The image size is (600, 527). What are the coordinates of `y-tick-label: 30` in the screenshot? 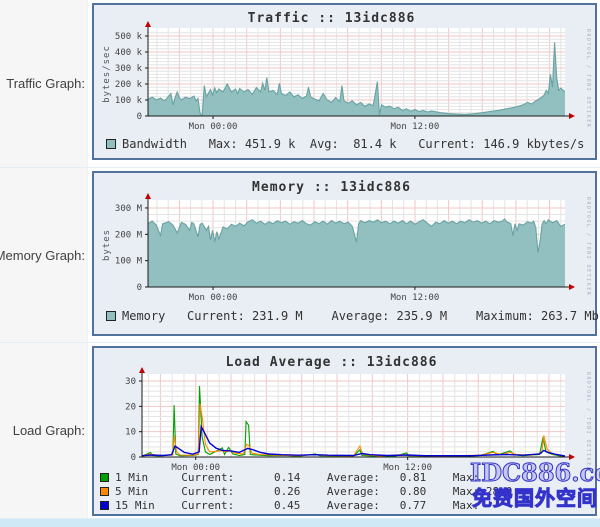 It's located at (130, 382).